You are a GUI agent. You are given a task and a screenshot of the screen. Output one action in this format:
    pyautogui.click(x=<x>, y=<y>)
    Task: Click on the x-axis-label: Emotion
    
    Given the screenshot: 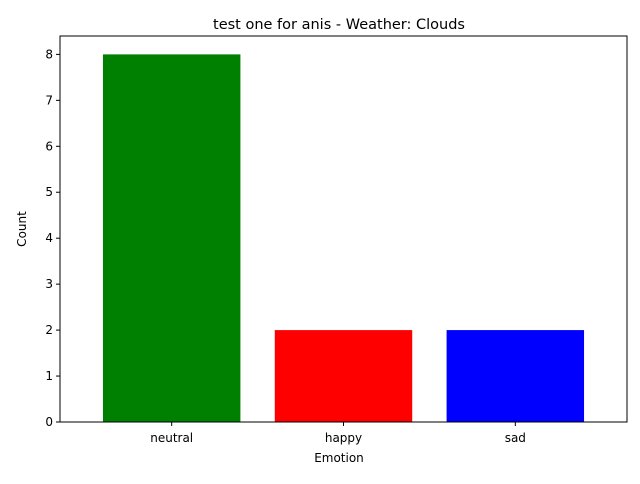 What is the action you would take?
    pyautogui.click(x=339, y=458)
    